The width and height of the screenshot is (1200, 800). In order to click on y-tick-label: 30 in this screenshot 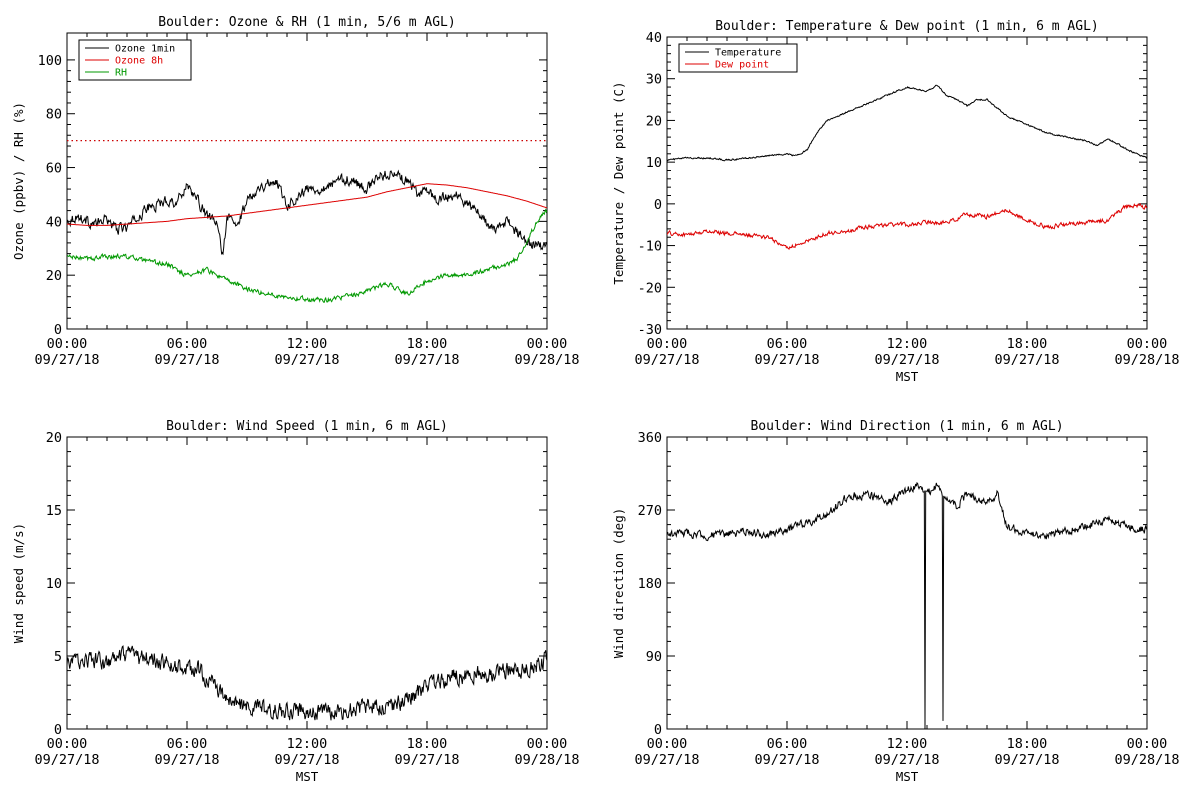, I will do `click(654, 80)`.